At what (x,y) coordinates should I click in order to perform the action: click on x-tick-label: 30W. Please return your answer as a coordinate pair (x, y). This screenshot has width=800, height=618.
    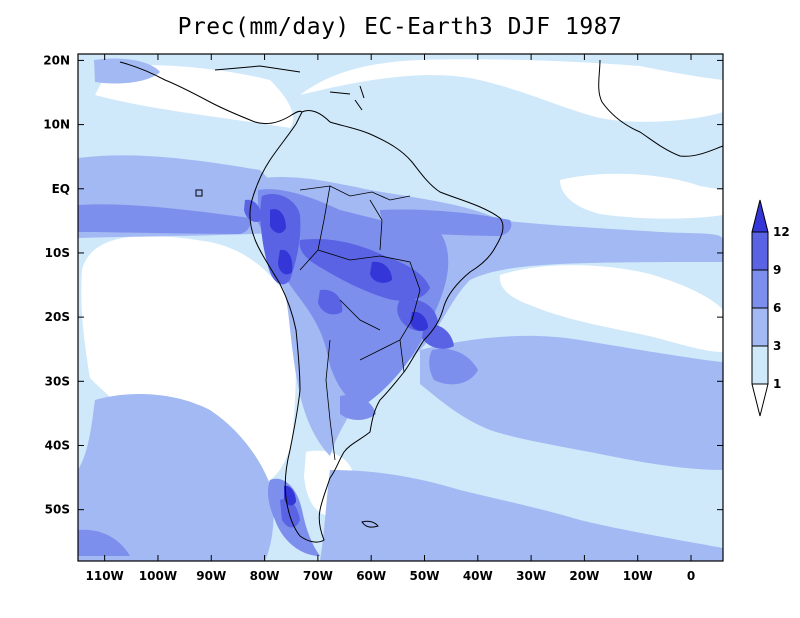
    Looking at the image, I should click on (531, 576).